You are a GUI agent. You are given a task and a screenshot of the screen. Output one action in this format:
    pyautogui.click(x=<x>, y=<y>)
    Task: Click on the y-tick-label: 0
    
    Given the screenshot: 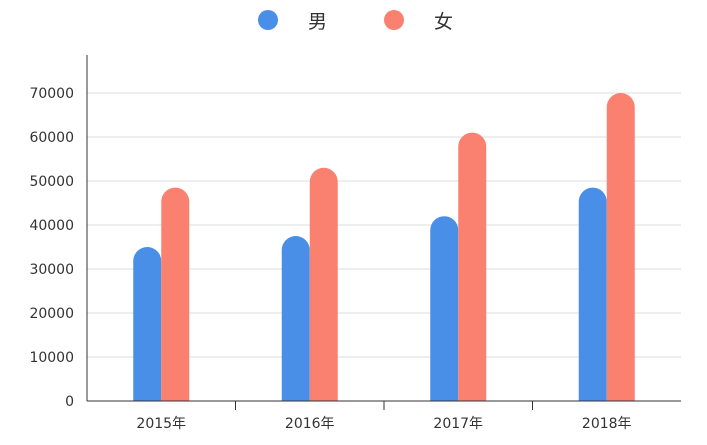 What is the action you would take?
    pyautogui.click(x=69, y=402)
    